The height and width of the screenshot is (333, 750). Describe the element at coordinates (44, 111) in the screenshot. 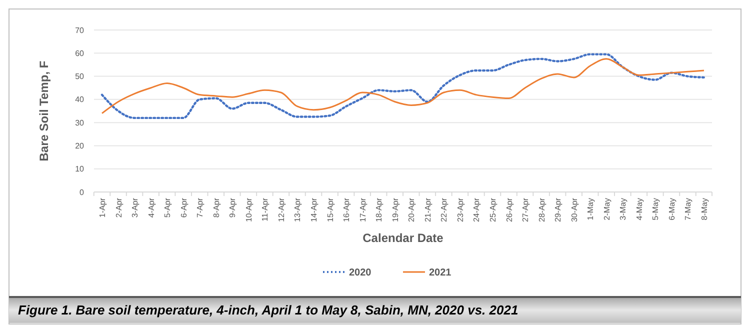

I see `y-axis-title: Bare Soil Temp, F` at that location.